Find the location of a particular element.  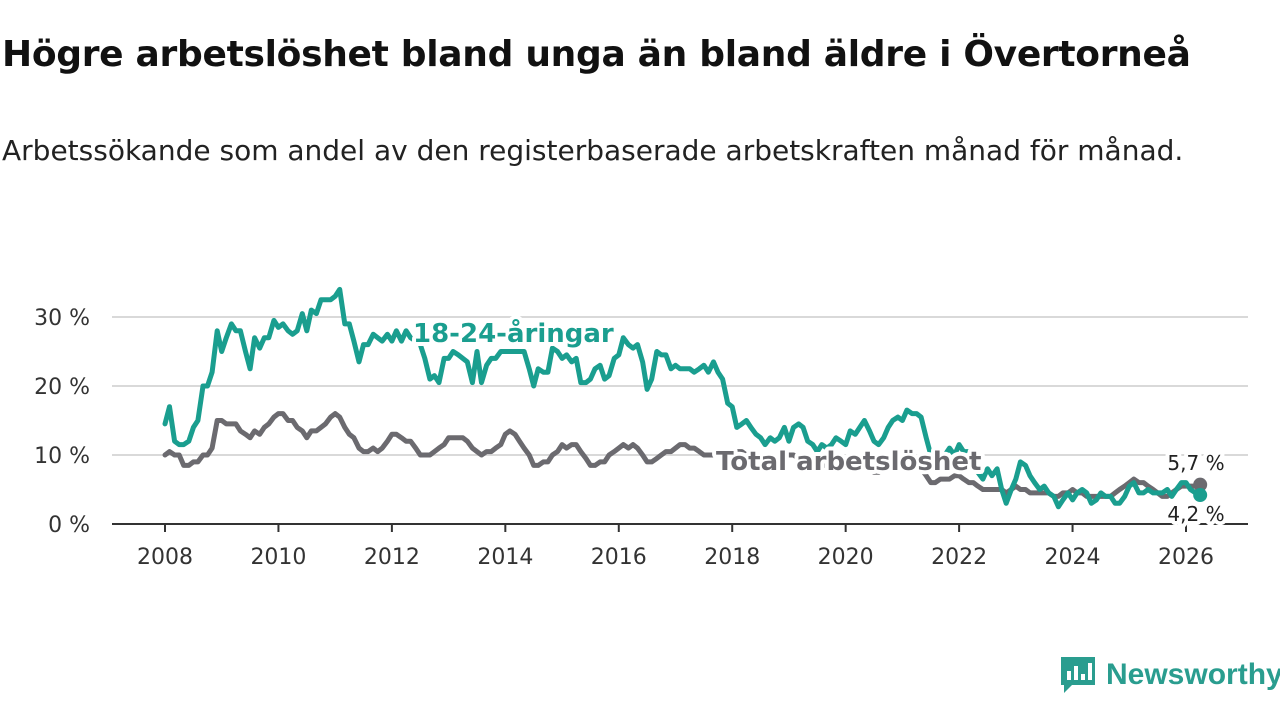

x-tick-label: 2010 is located at coordinates (278, 557).